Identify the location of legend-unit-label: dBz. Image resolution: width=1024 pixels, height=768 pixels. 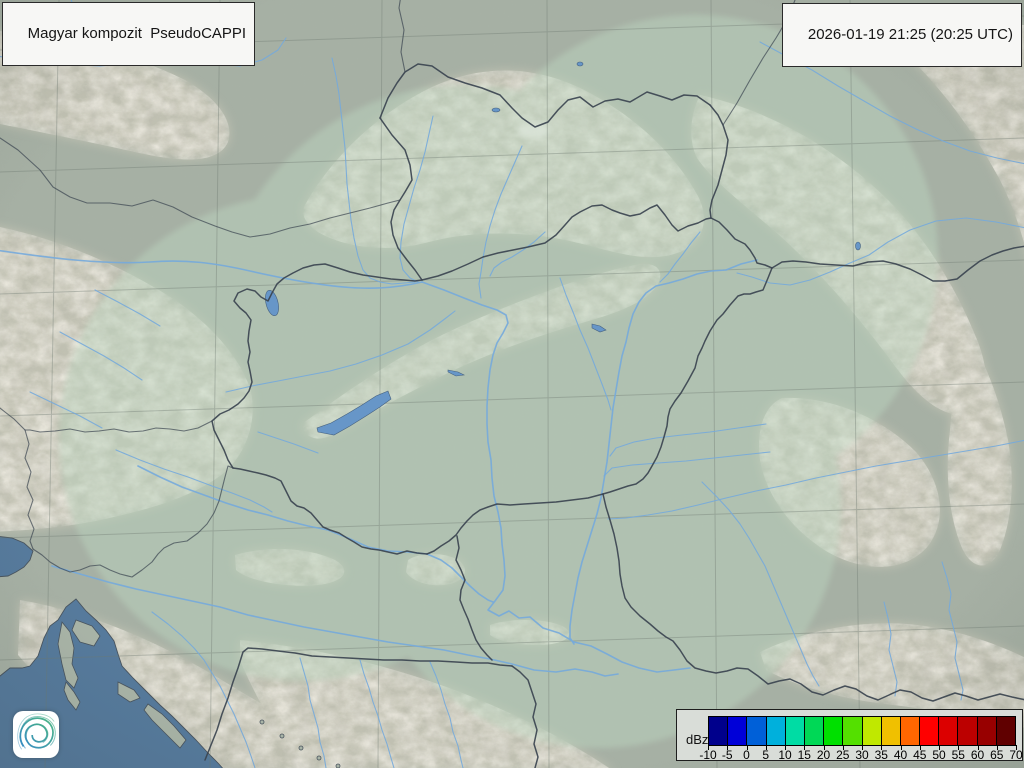
(697, 739).